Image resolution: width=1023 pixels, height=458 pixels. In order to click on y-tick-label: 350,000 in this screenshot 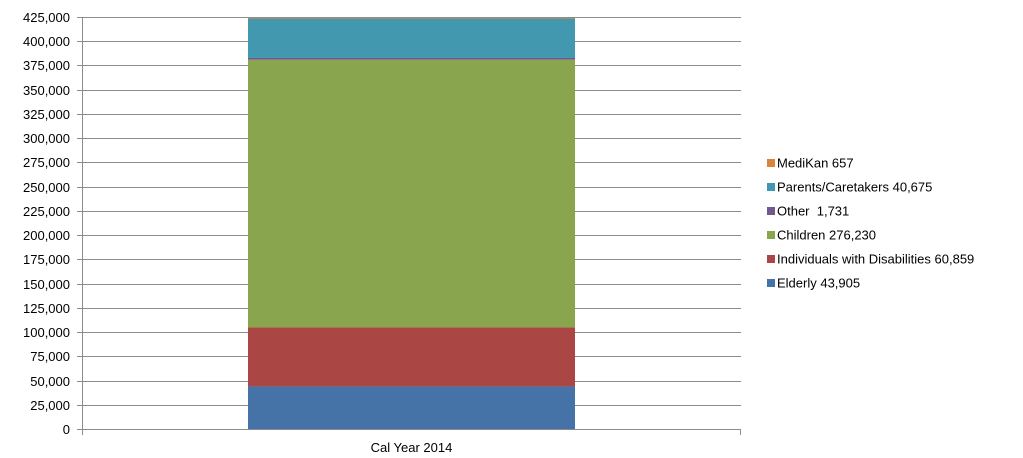, I will do `click(46, 90)`.